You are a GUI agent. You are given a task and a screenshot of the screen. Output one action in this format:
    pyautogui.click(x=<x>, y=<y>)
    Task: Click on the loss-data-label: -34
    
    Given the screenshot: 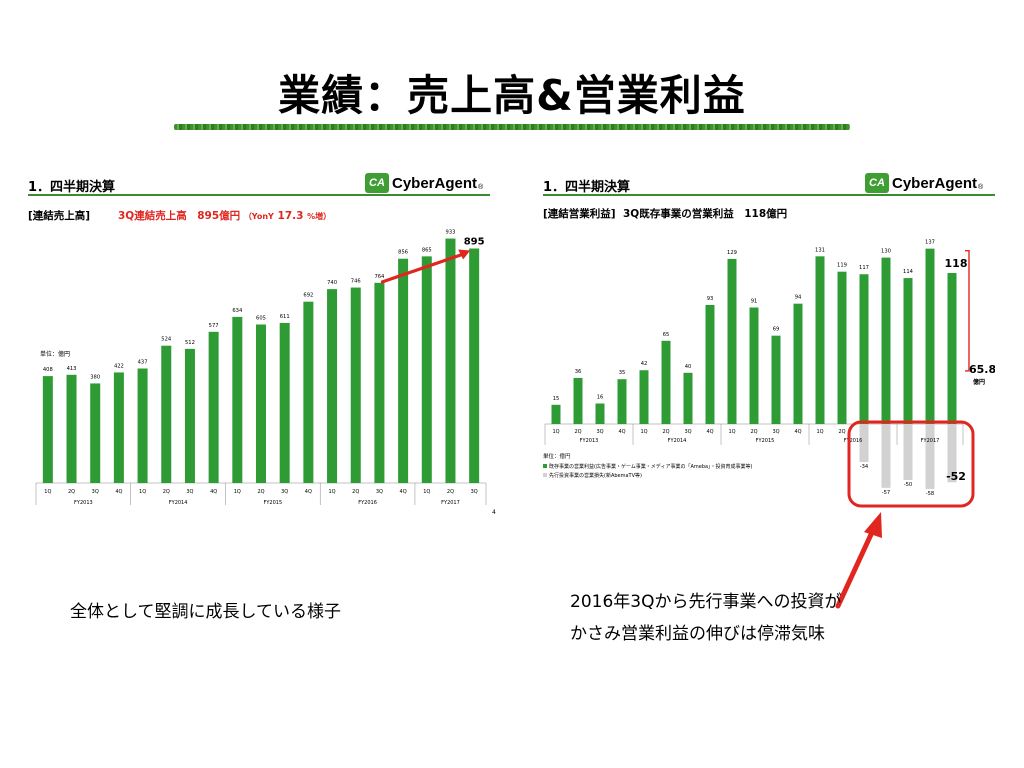 What is the action you would take?
    pyautogui.click(x=864, y=467)
    